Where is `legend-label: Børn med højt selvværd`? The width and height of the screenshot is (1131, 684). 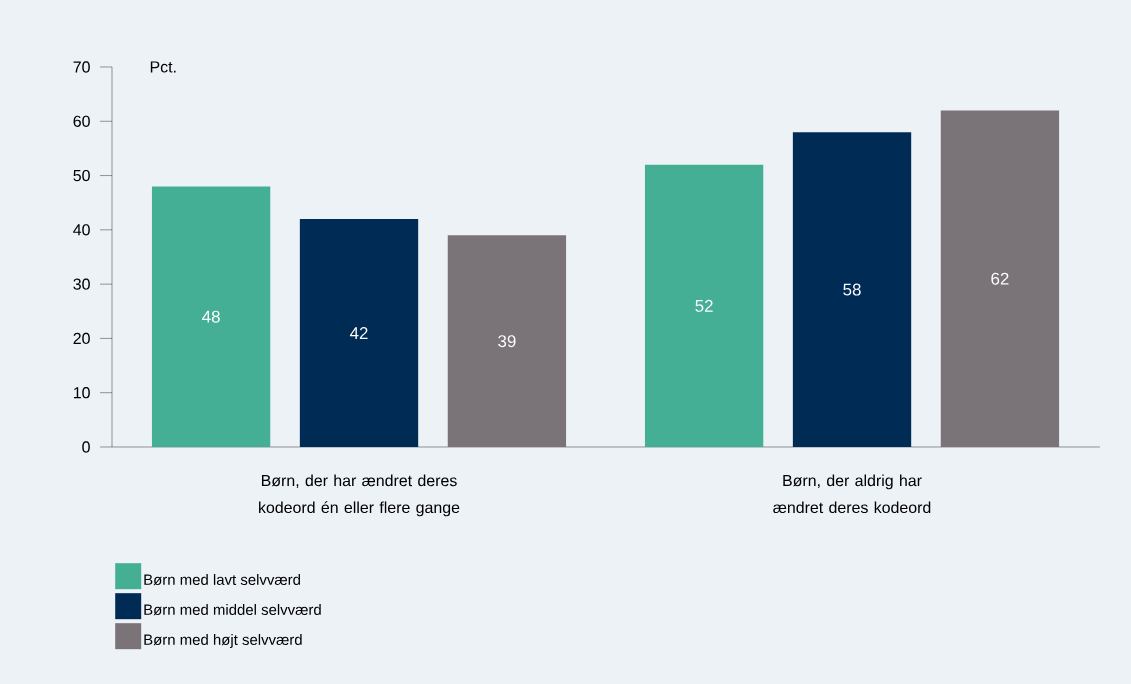
legend-label: Børn med højt selvværd is located at coordinates (223, 641).